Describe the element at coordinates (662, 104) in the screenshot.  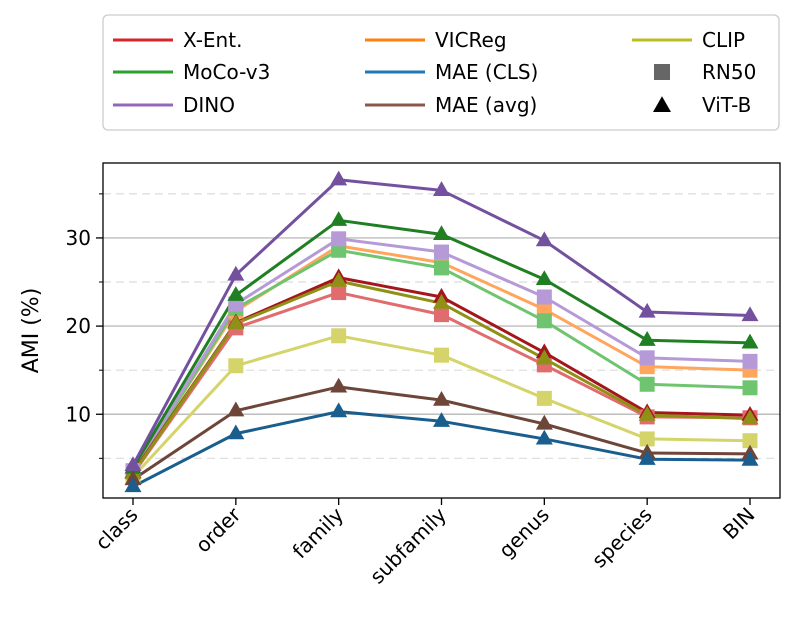
I see `legend-triangle-marker` at that location.